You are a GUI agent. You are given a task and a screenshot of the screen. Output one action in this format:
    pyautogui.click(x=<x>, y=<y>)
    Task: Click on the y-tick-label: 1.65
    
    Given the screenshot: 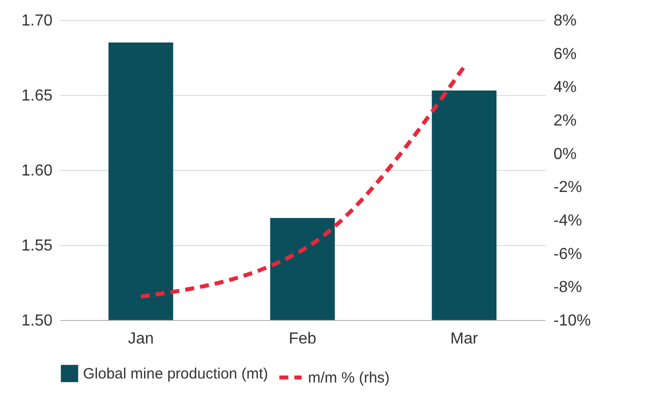 What is the action you would take?
    pyautogui.click(x=37, y=96)
    